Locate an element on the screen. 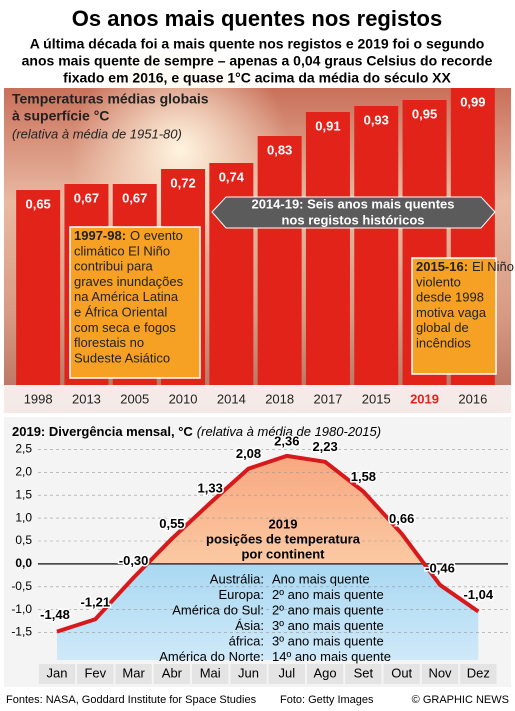  continent-name: Austrália: is located at coordinates (237, 578).